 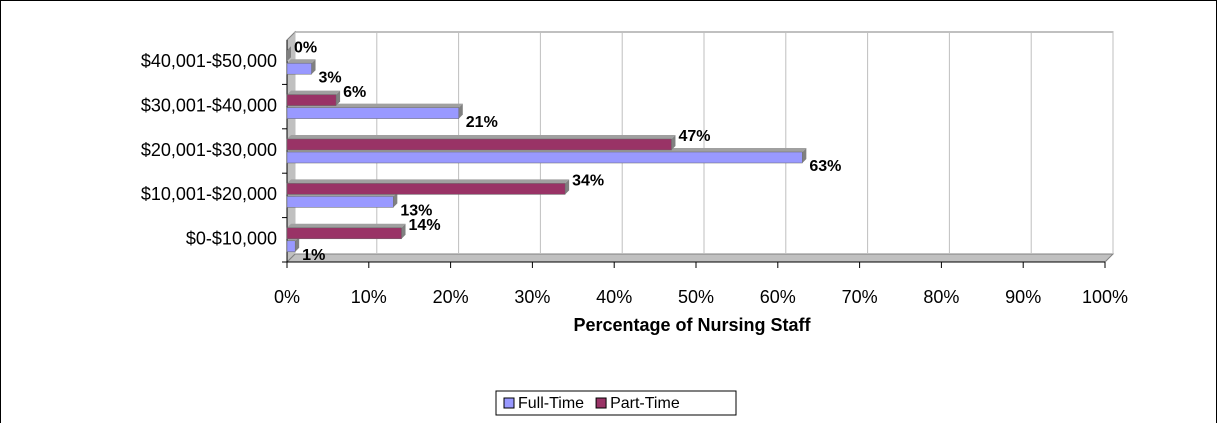 I want to click on value-label: 63%, so click(x=825, y=166).